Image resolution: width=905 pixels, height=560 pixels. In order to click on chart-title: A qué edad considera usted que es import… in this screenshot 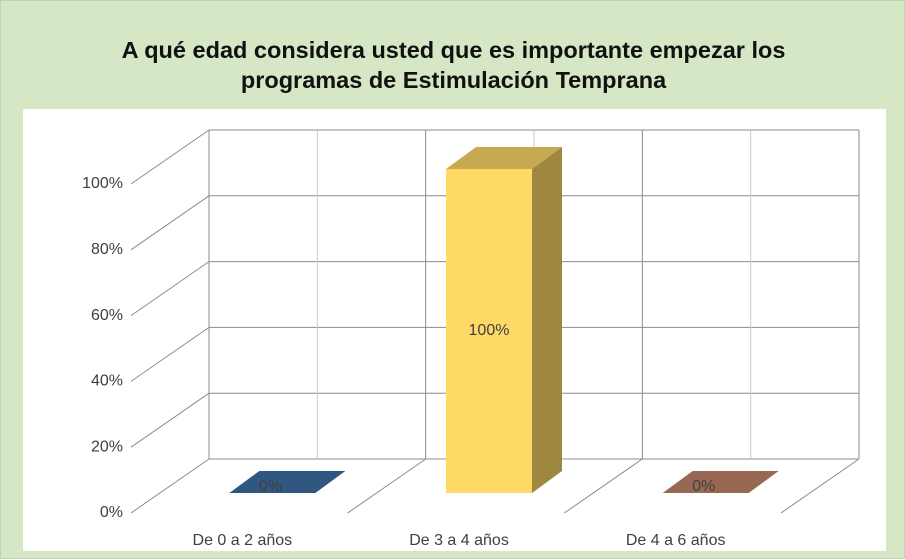, I will do `click(453, 65)`.